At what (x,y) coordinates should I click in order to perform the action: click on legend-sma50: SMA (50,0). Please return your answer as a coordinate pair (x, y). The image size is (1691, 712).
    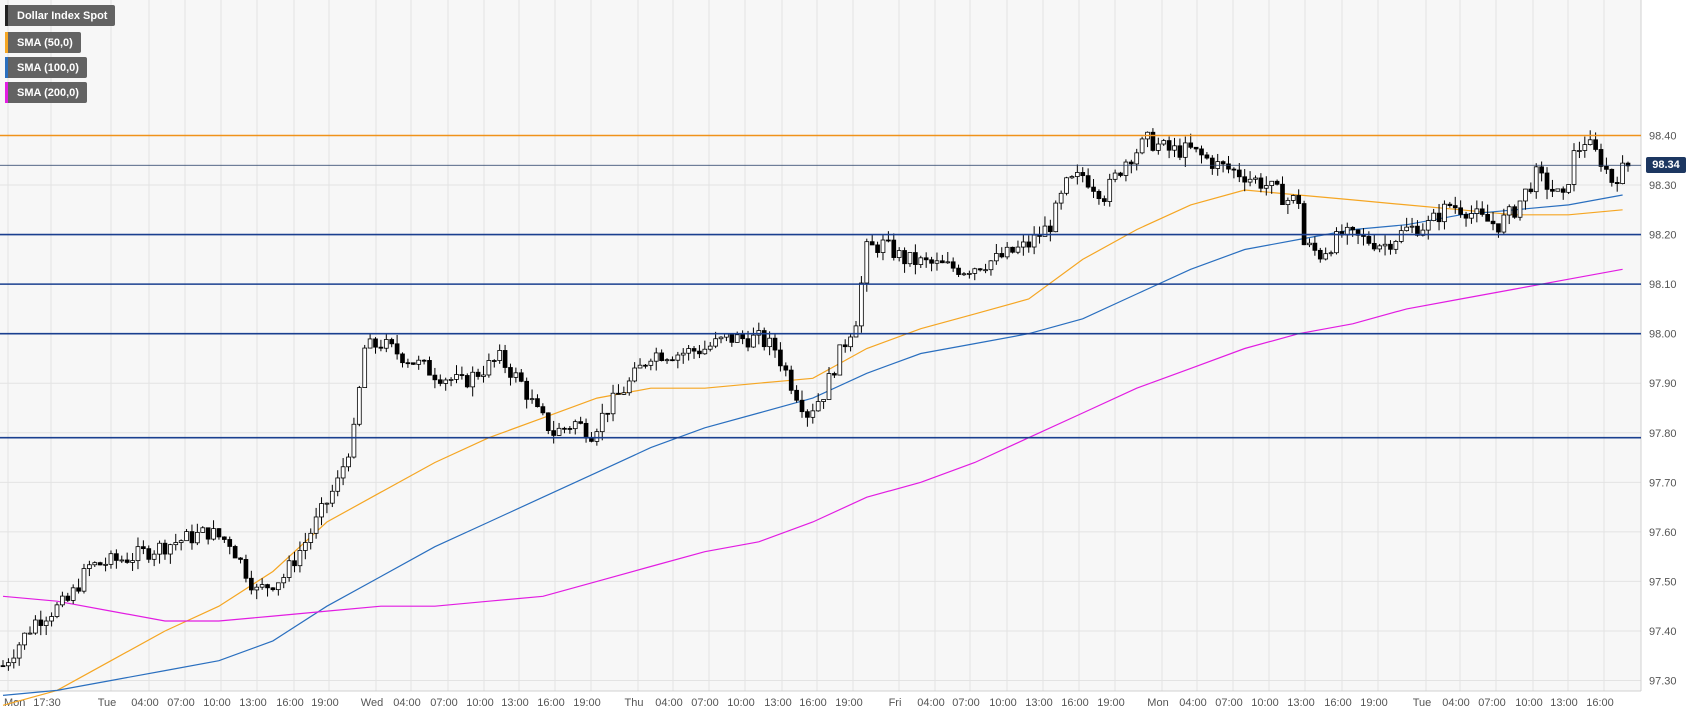
    Looking at the image, I should click on (43, 42).